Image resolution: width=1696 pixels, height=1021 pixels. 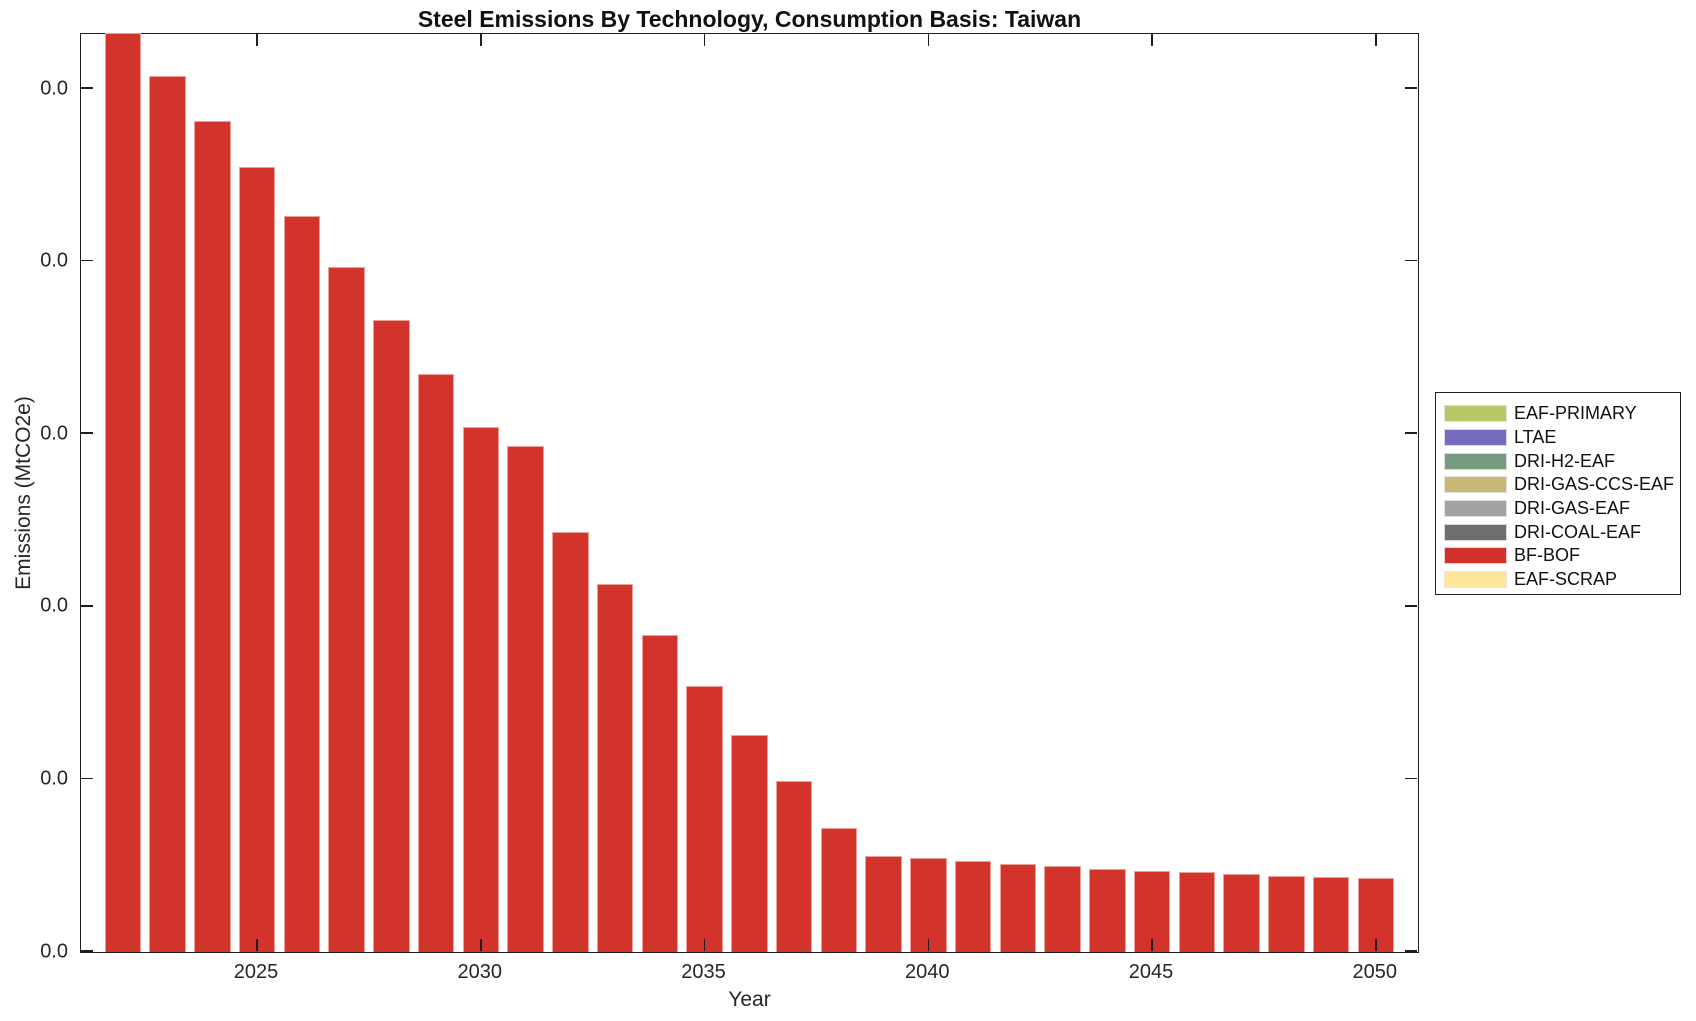 I want to click on legend-swatch-dri-gas-eaf, so click(x=1475, y=509).